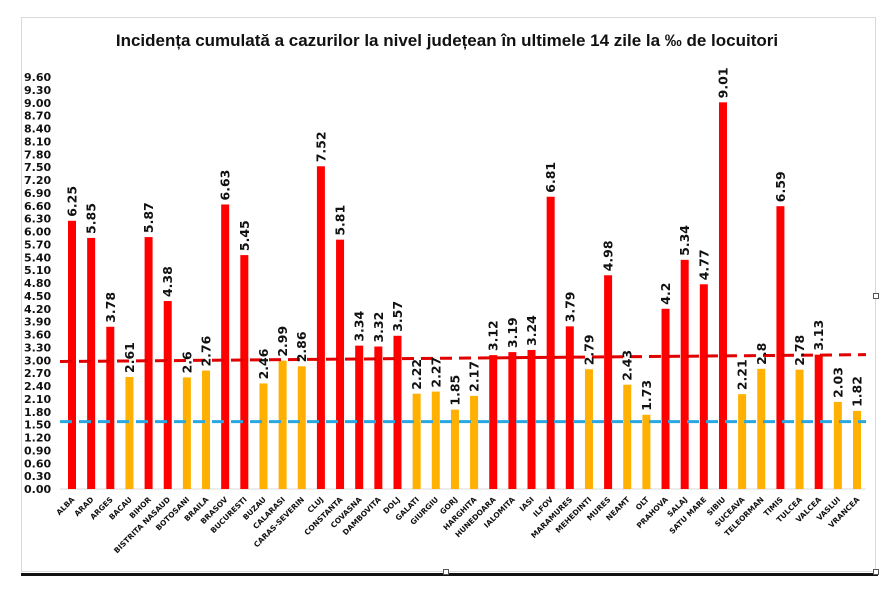 This screenshot has width=890, height=593. I want to click on bar-constanta, so click(340, 364).